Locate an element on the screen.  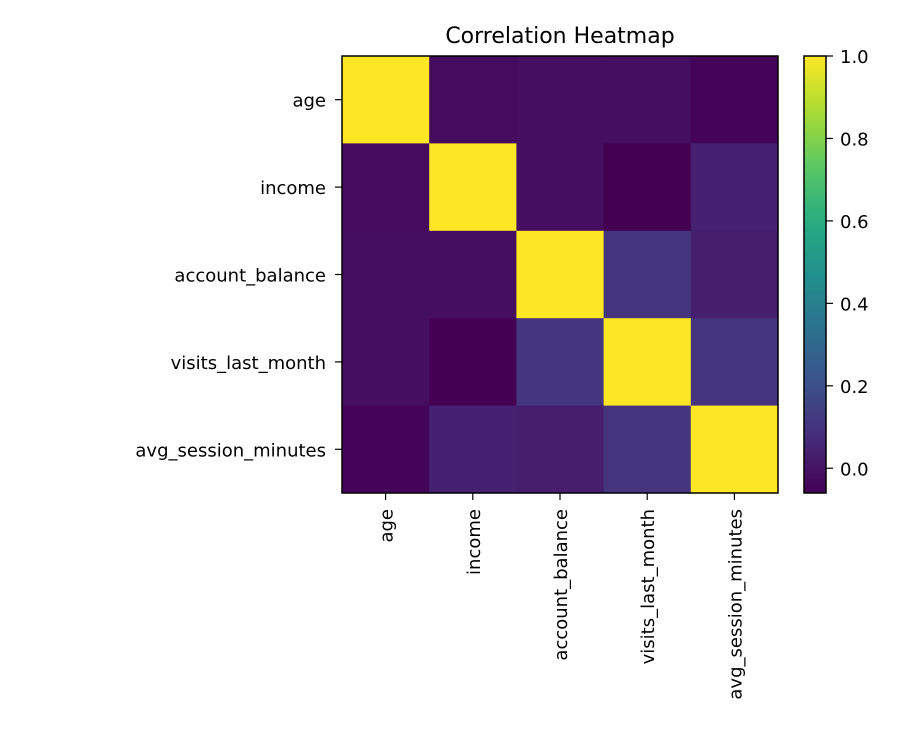
y-tick-label: account_balance is located at coordinates (250, 276).